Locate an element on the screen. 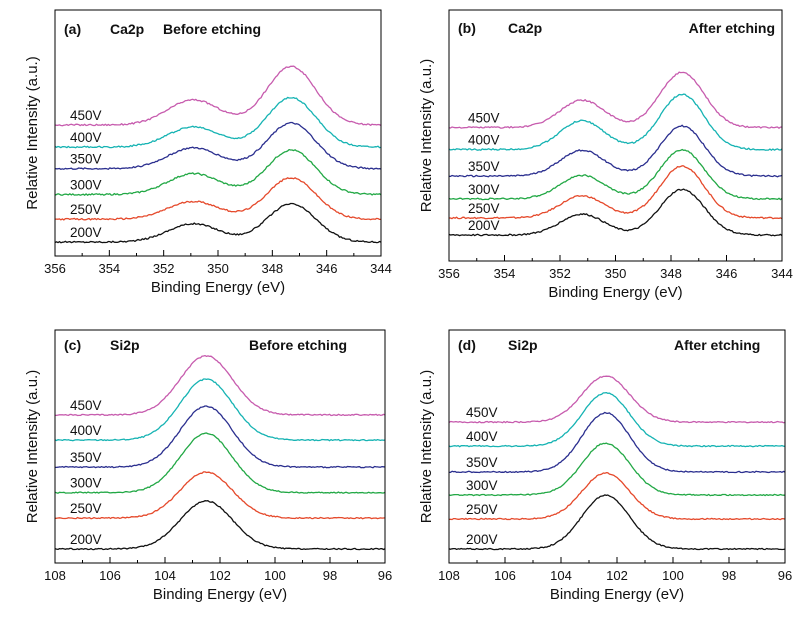 This screenshot has height=625, width=801. panel-letter: (a) is located at coordinates (72, 29).